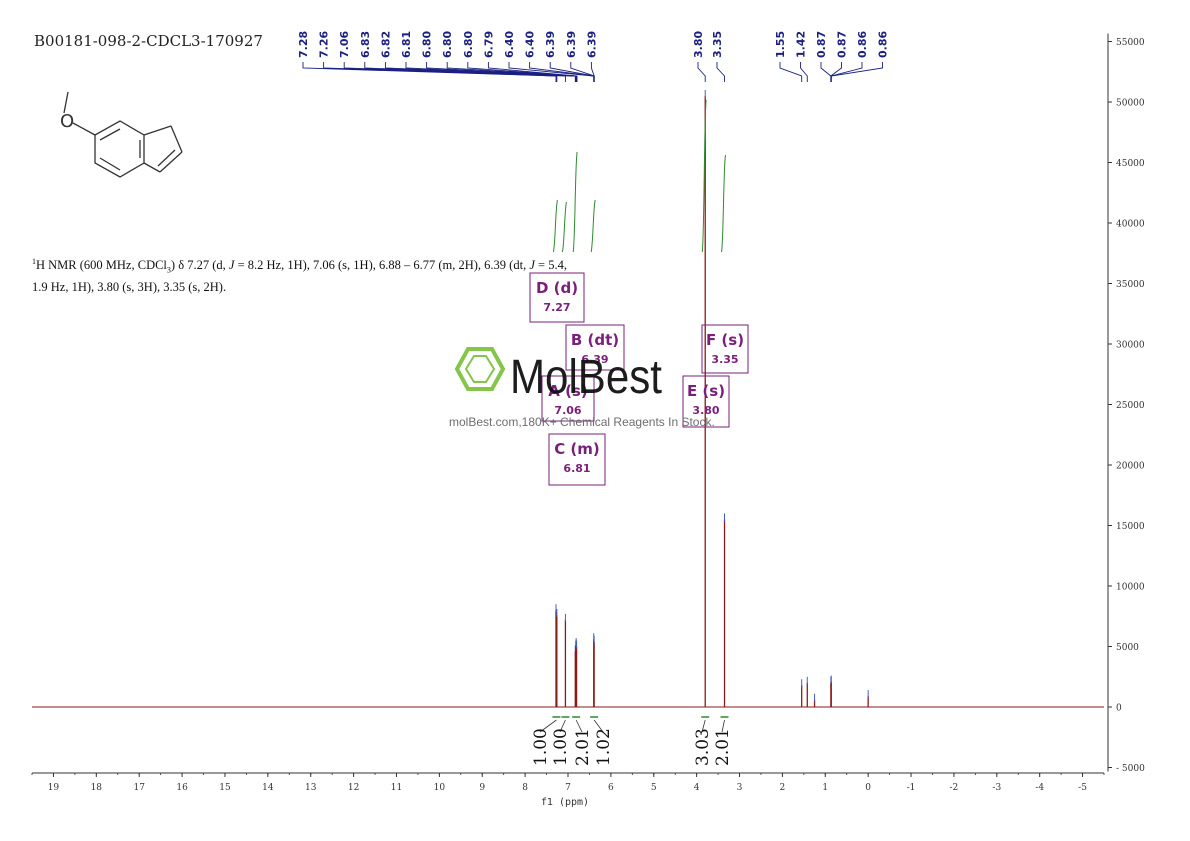 The width and height of the screenshot is (1190, 841). I want to click on multiplet-label: E (s), so click(706, 391).